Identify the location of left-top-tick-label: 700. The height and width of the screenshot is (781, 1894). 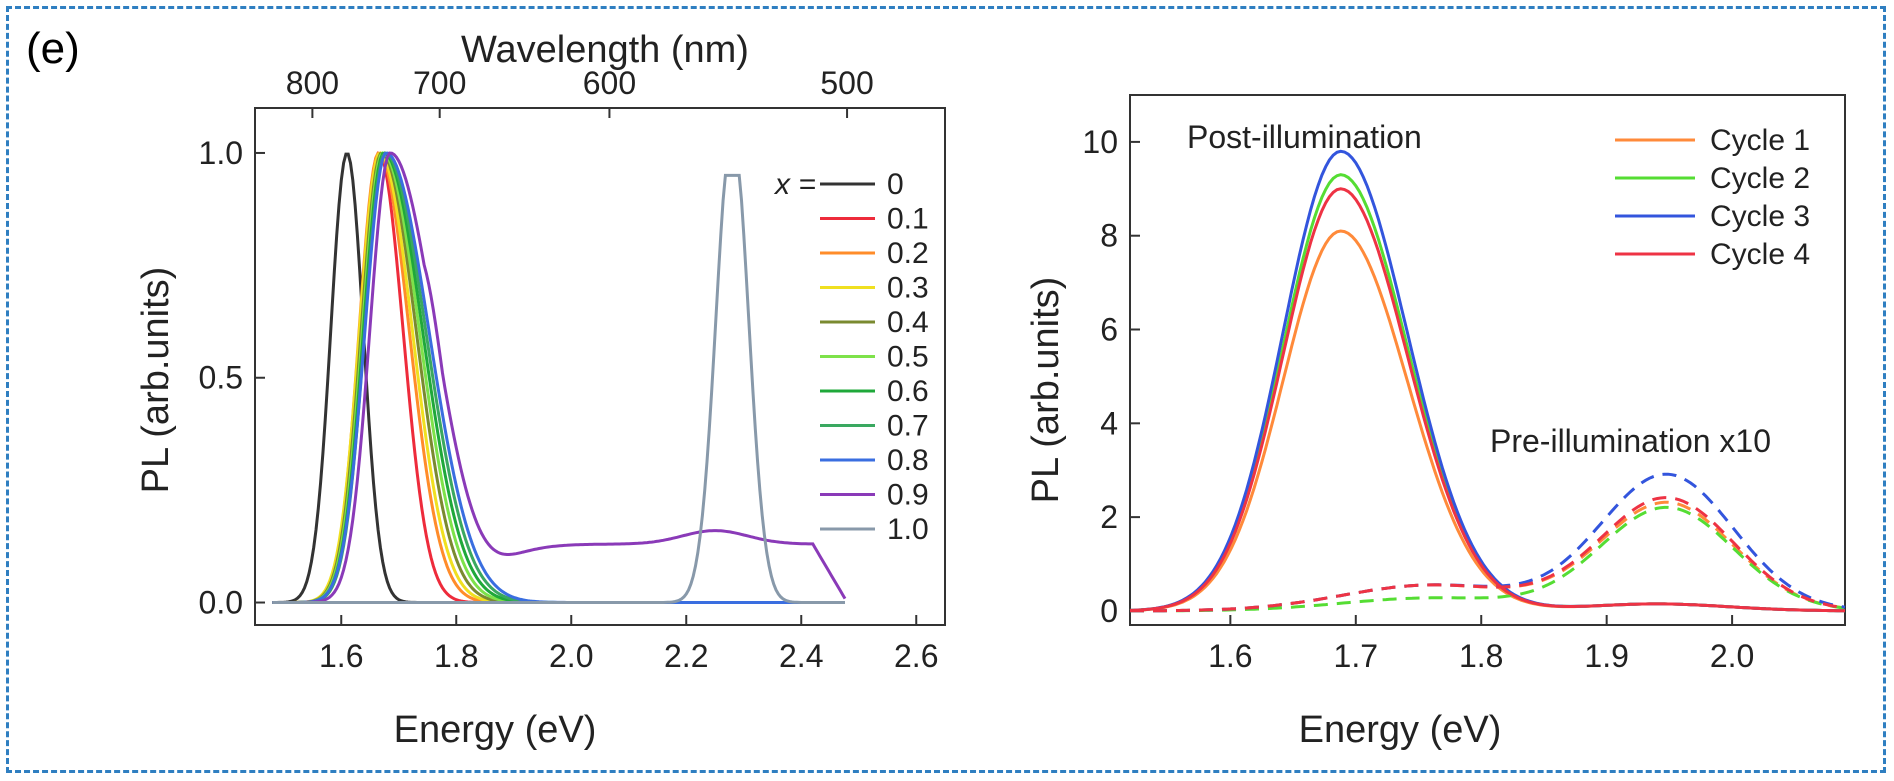
(439, 83).